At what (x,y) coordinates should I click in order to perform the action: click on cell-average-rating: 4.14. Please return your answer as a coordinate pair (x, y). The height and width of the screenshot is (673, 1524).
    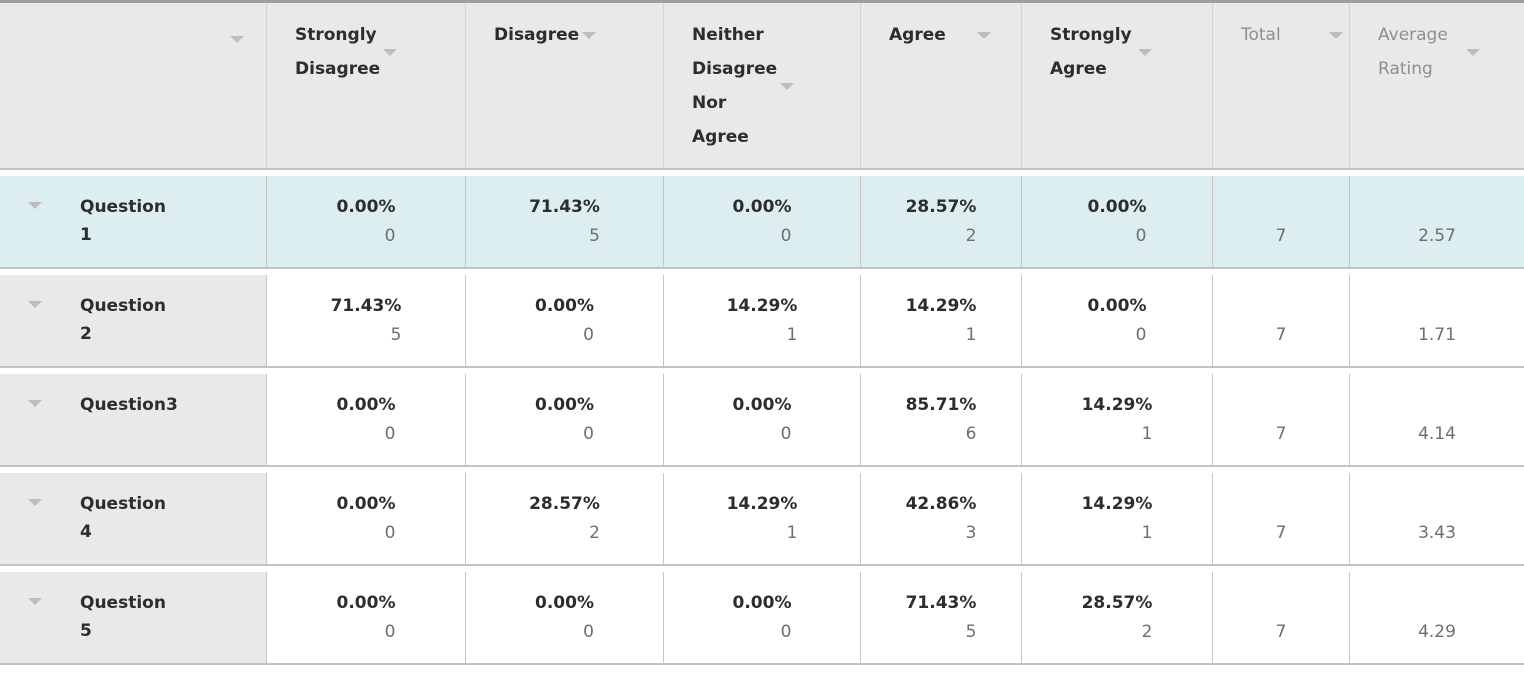
    Looking at the image, I should click on (1437, 419).